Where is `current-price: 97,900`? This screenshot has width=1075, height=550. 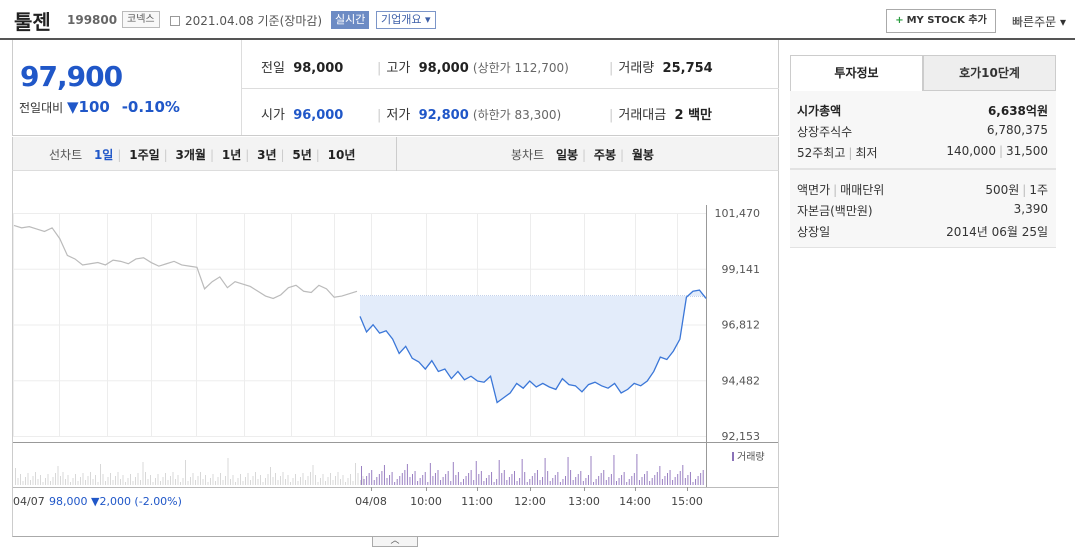 current-price: 97,900 is located at coordinates (71, 76).